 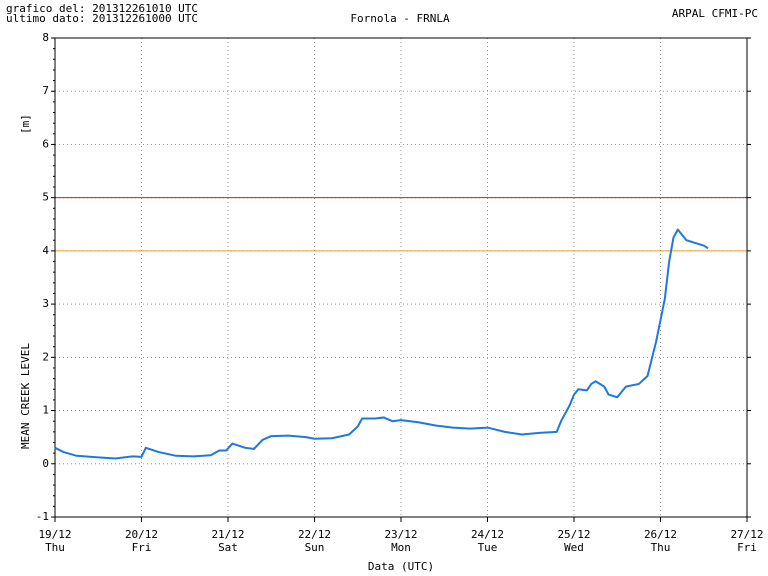 I want to click on y-tick-label: -1, so click(x=42, y=516).